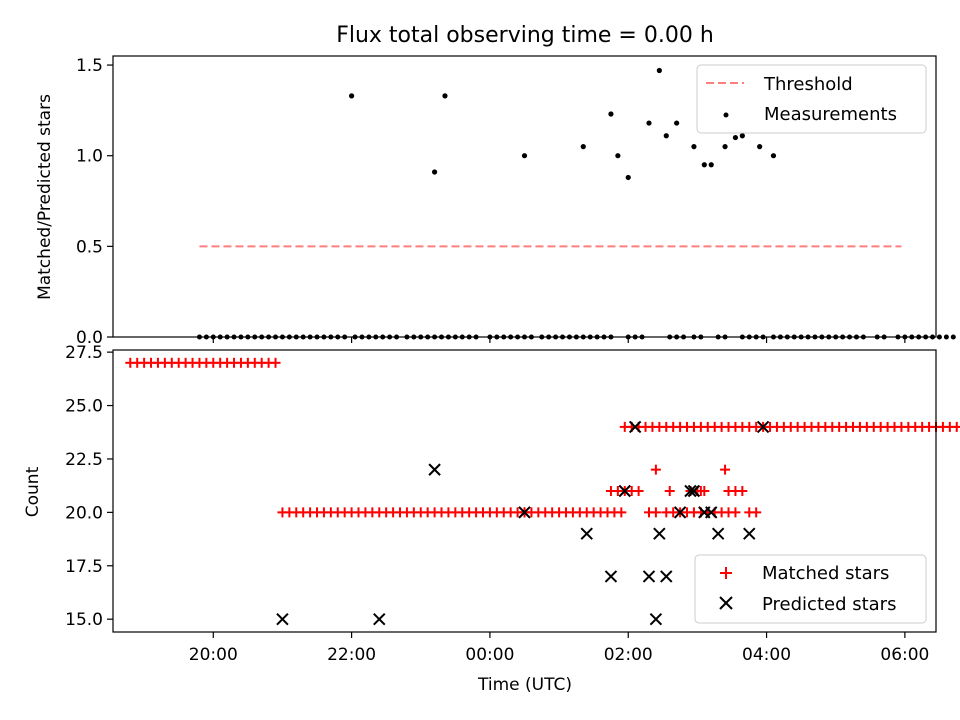  I want to click on top-legend-box, so click(811, 99).